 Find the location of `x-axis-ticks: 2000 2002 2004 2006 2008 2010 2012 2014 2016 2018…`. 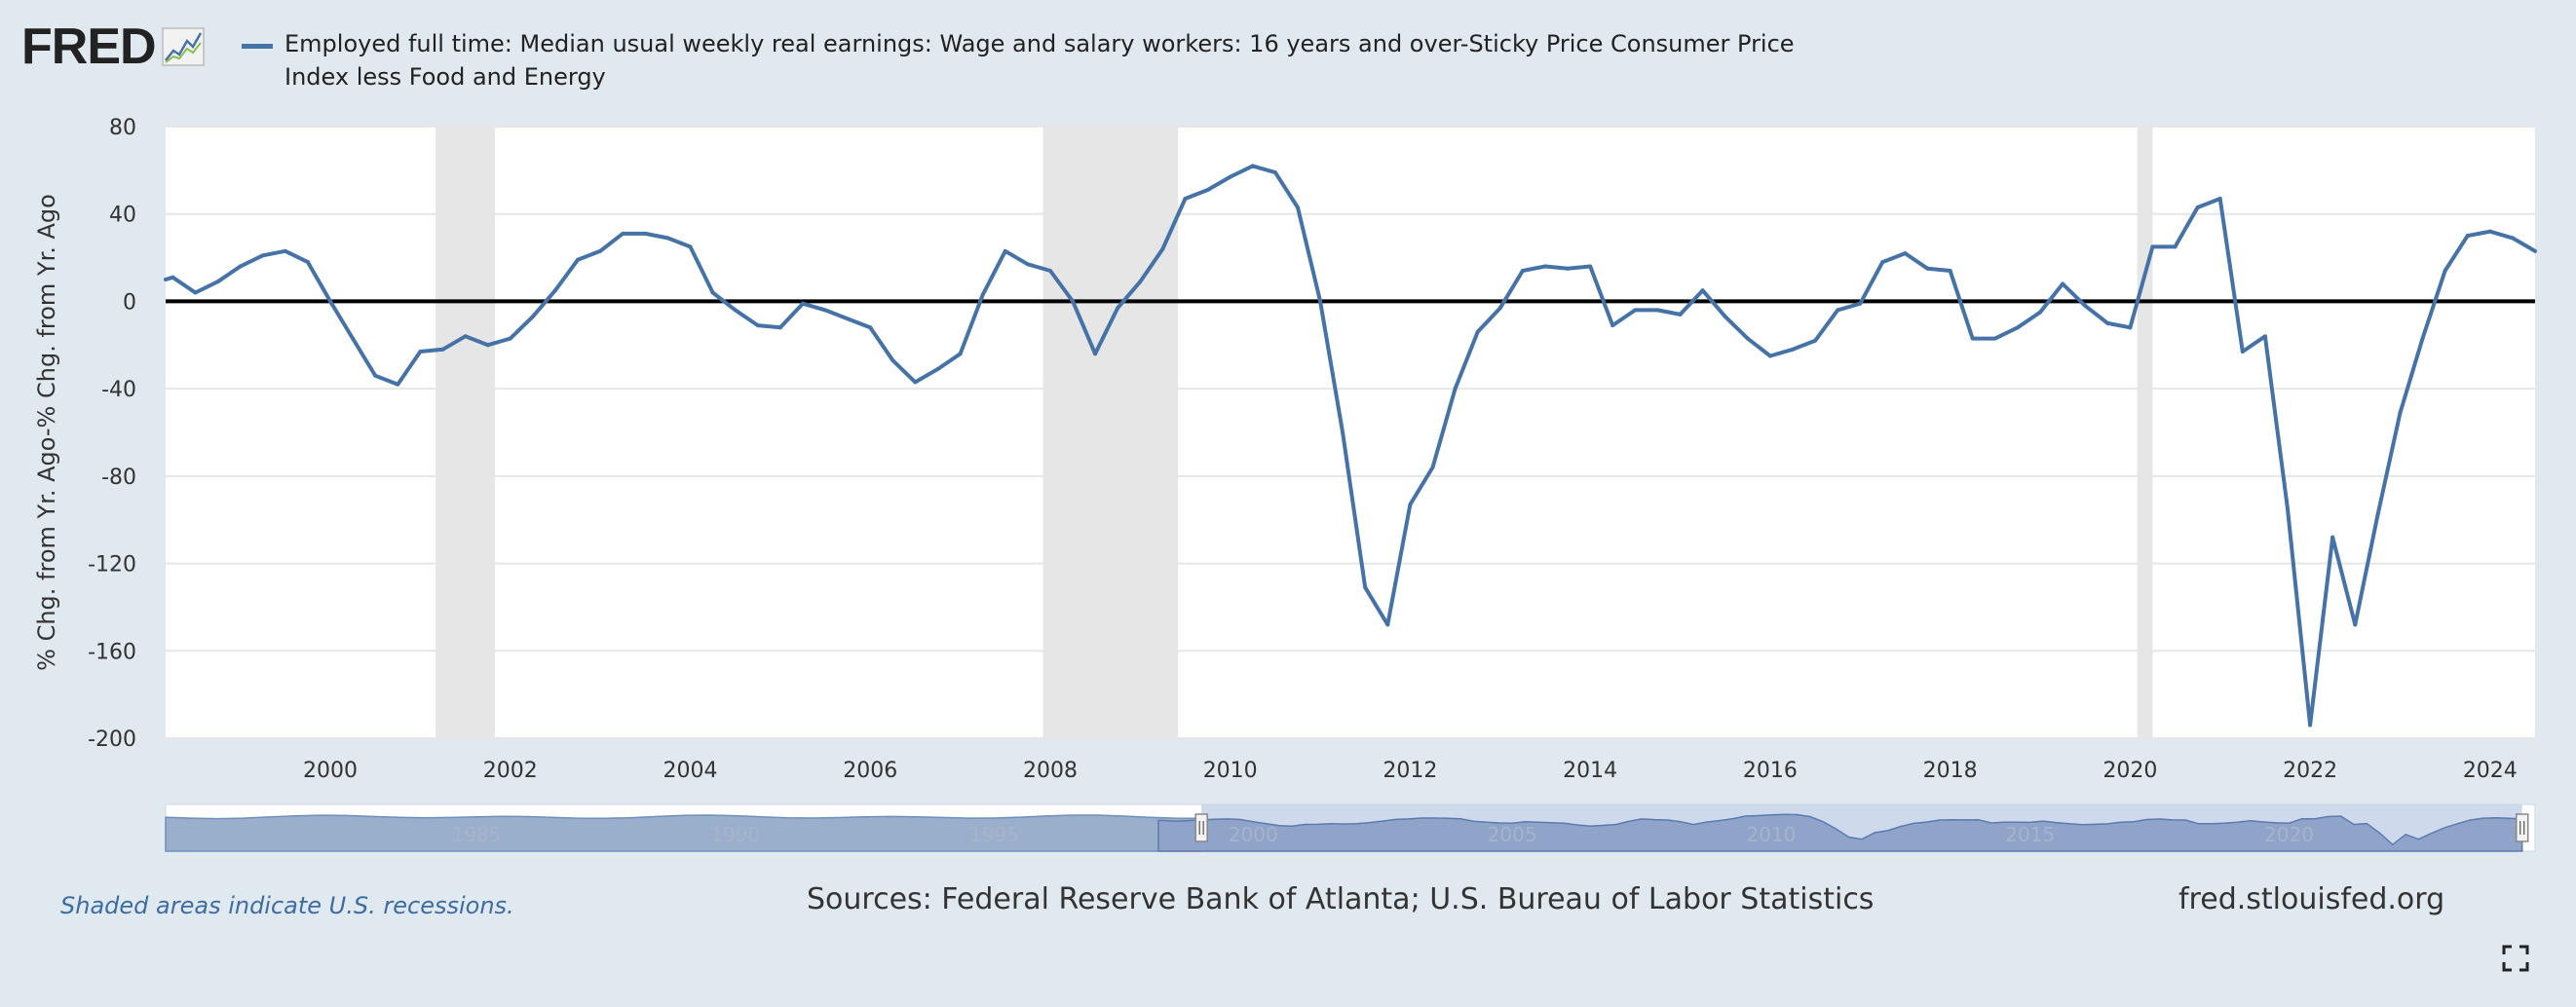

x-axis-ticks: 2000 2002 2004 2006 2008 2010 2012 2014 2016 2018… is located at coordinates (1410, 771).